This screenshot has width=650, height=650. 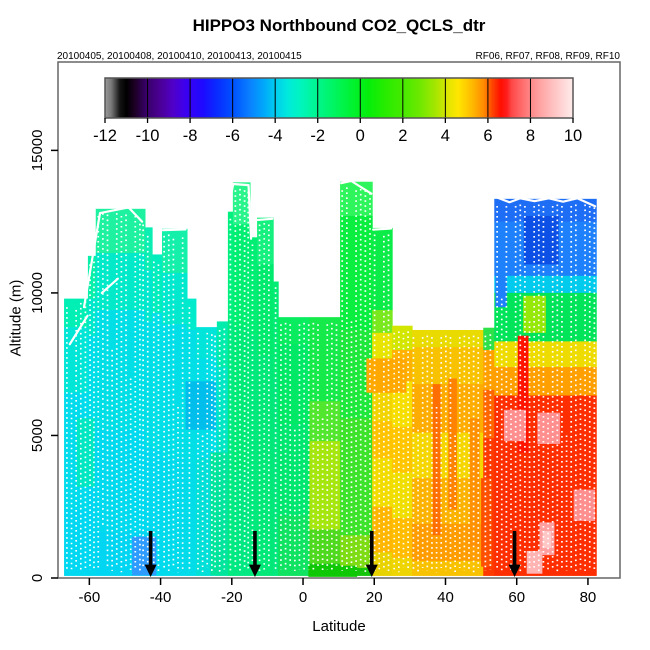 I want to click on svg-text: 80, so click(x=588, y=597).